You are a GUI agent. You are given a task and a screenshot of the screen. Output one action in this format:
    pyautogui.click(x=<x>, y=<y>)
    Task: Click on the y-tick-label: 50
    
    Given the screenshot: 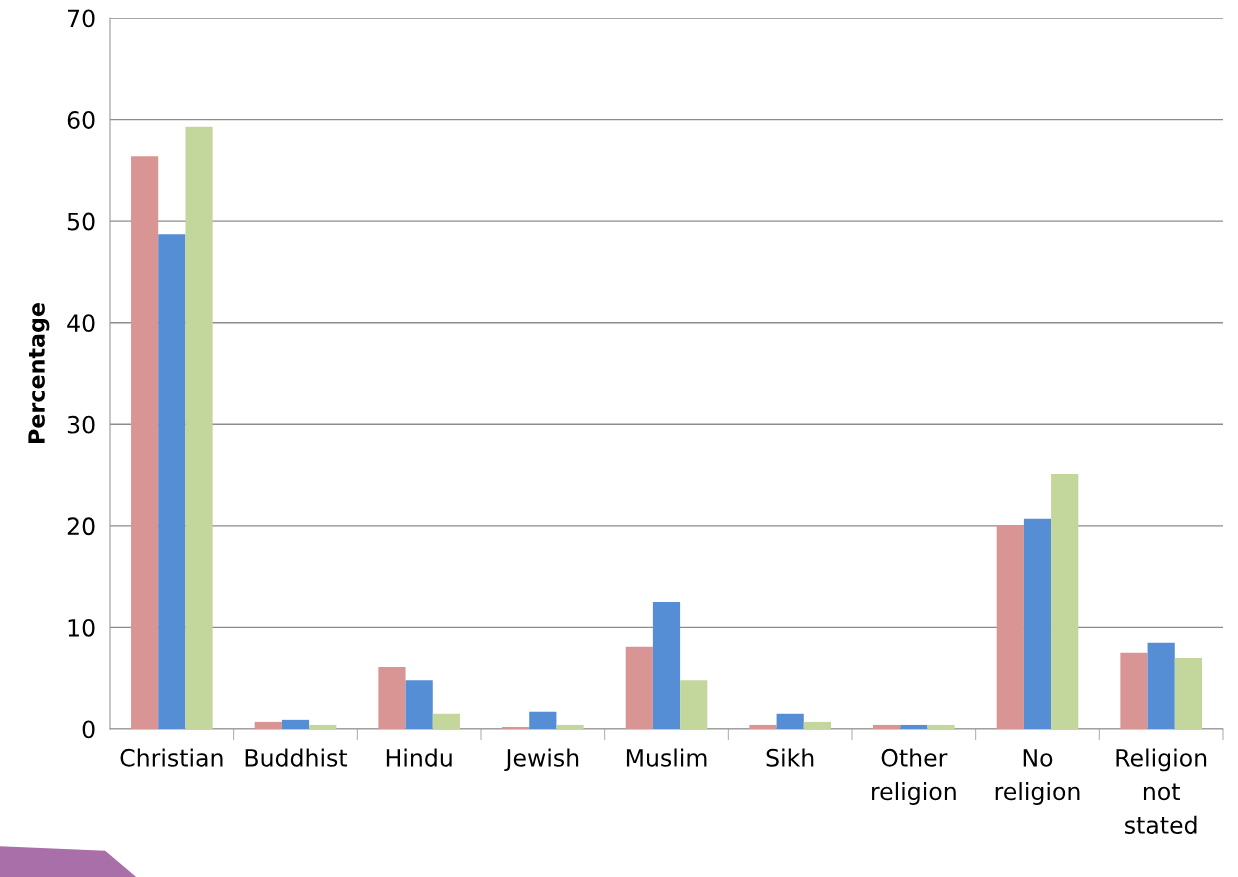 What is the action you would take?
    pyautogui.click(x=81, y=221)
    